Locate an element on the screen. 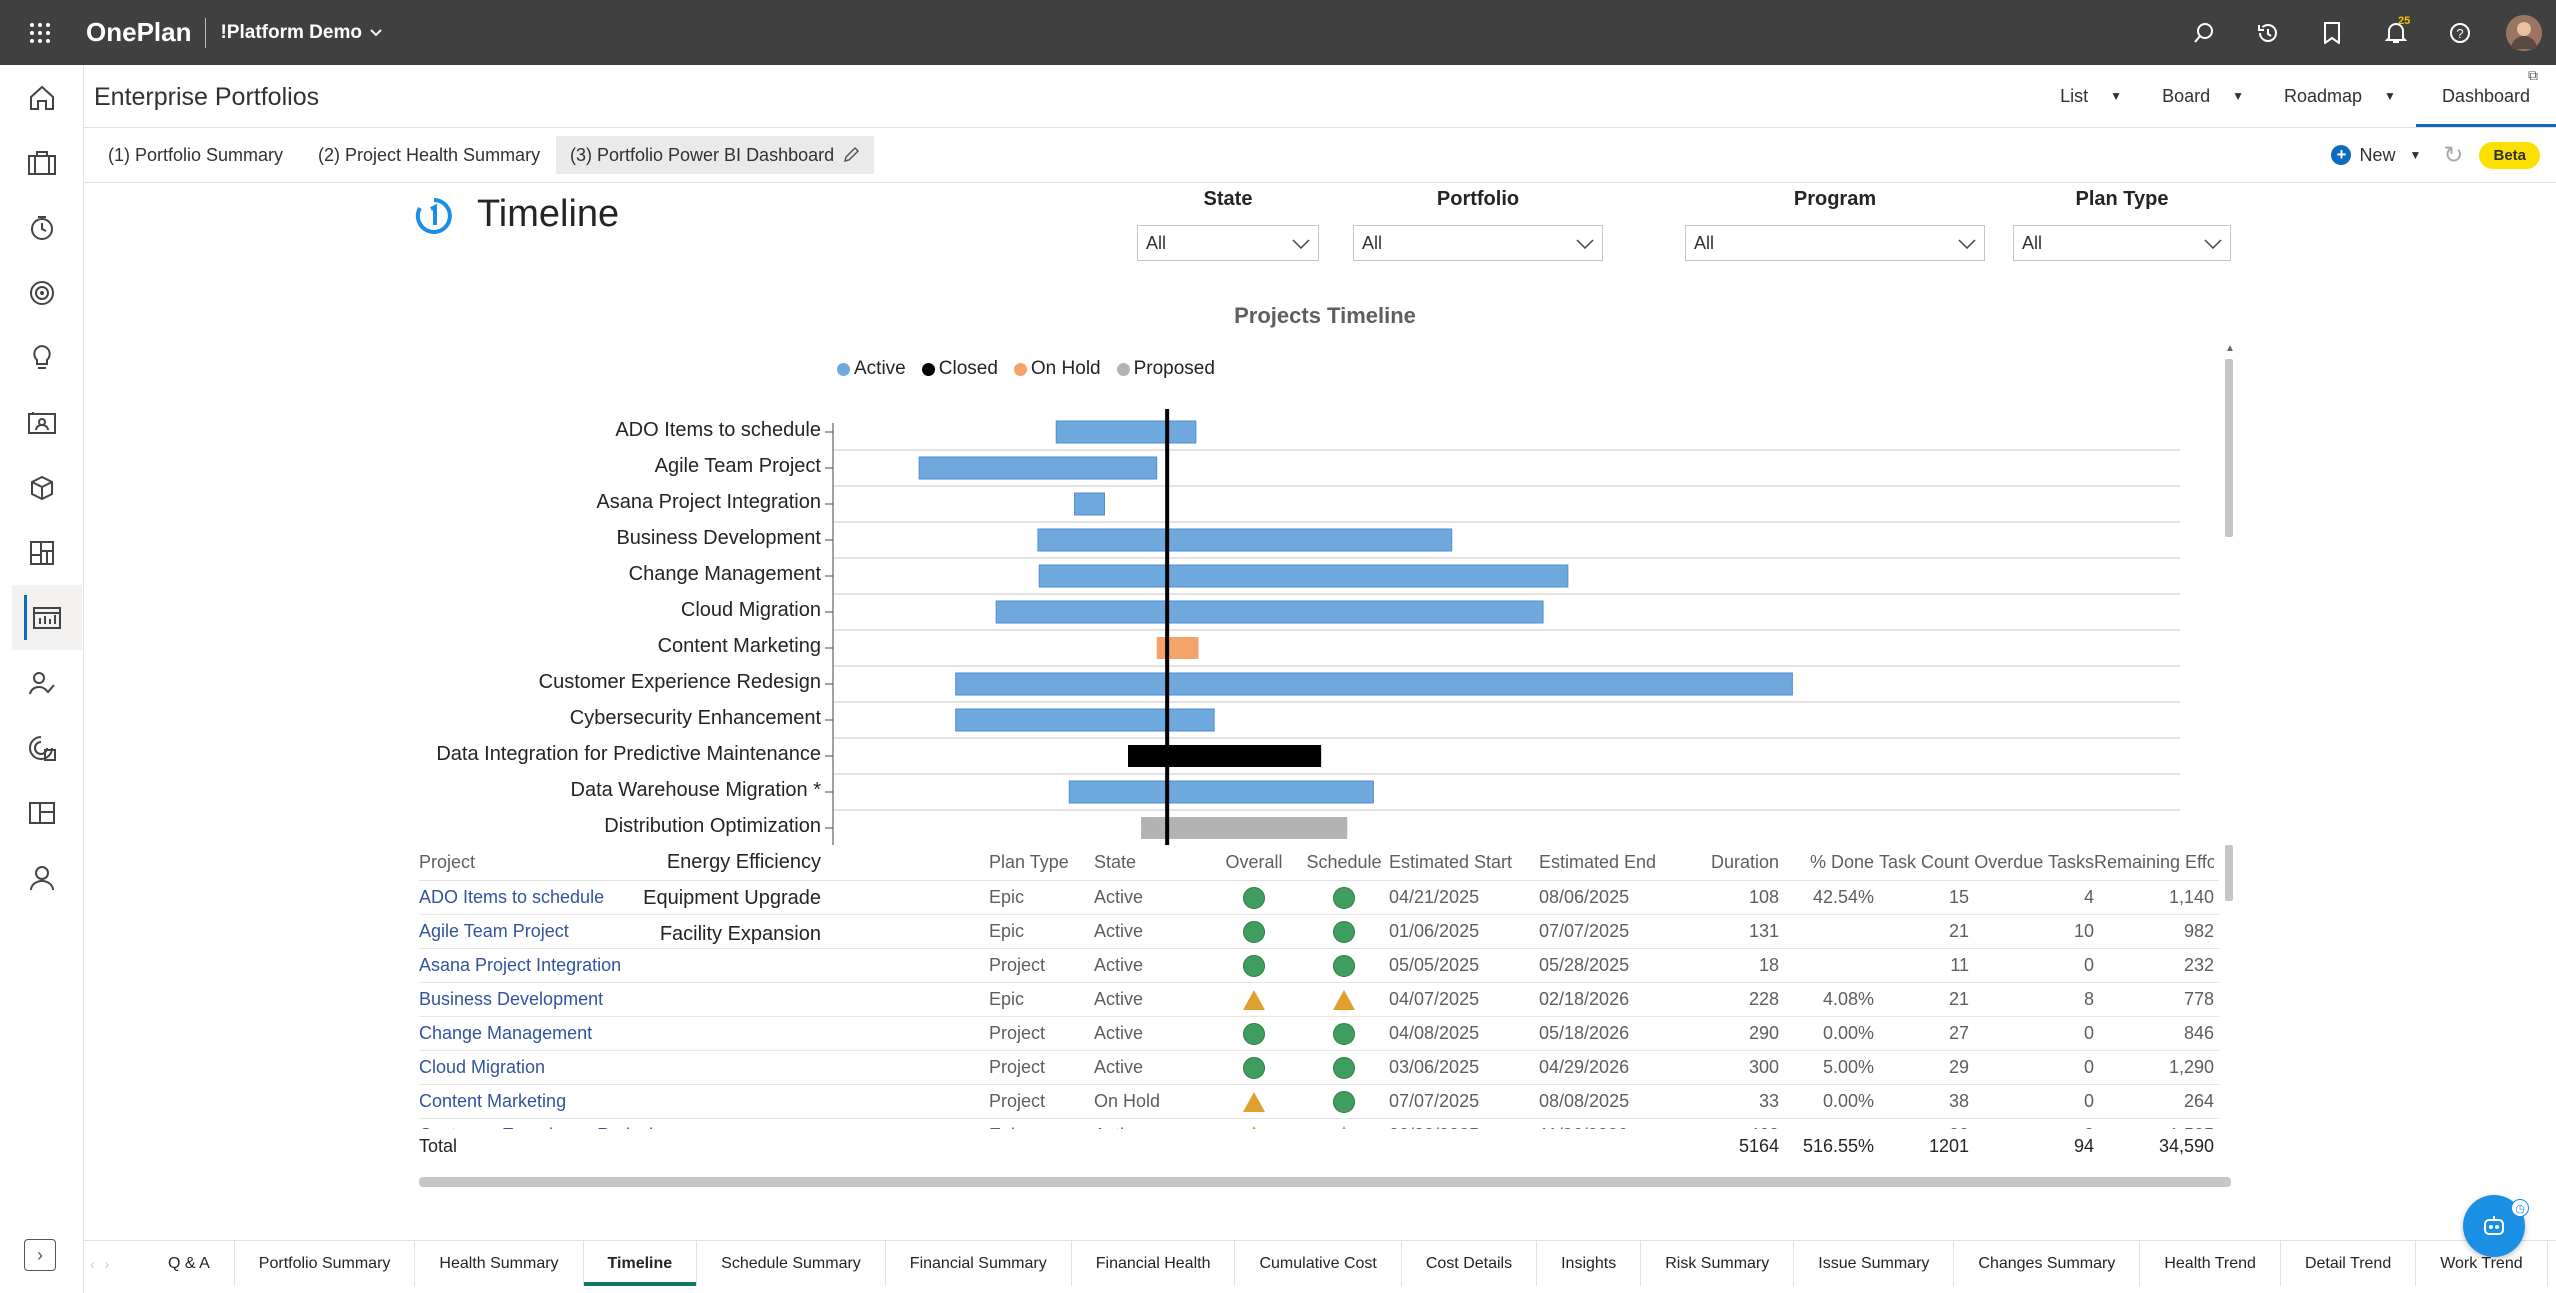 The image size is (2556, 1293). slicer-program-dropdown: All is located at coordinates (1835, 243).